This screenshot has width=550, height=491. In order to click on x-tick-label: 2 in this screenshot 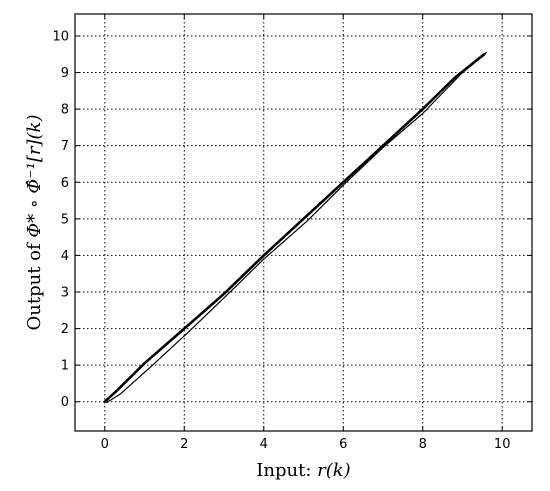, I will do `click(184, 444)`.